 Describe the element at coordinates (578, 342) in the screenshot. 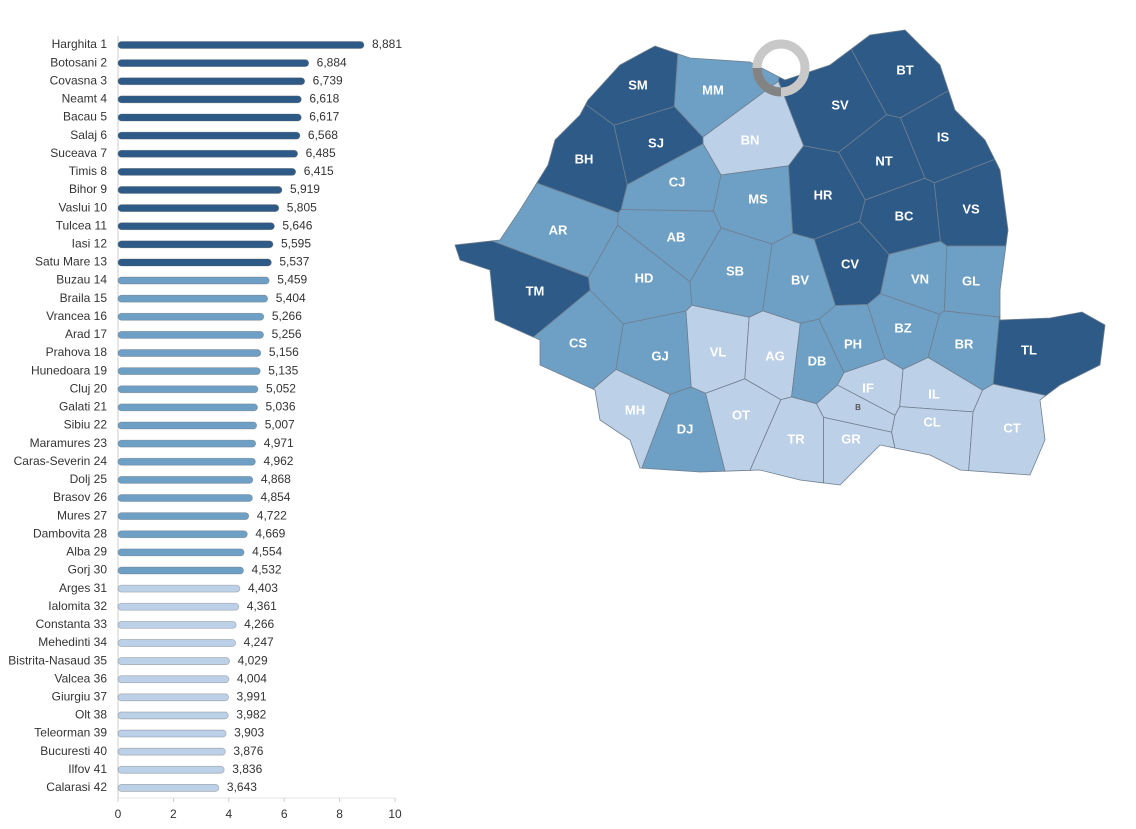

I see `county-label: CS` at that location.